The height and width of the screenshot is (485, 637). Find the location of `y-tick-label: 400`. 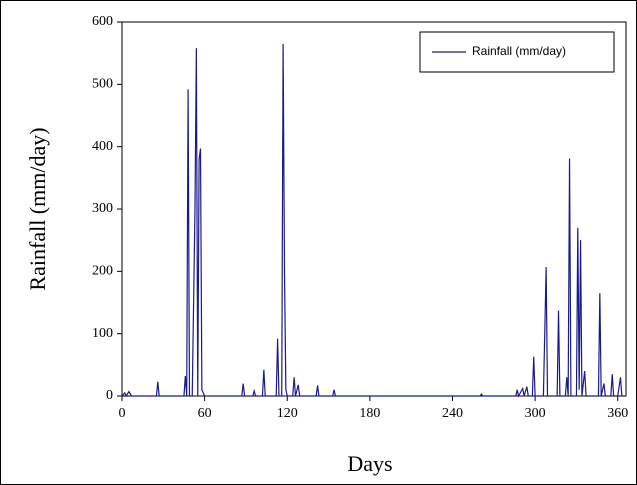

y-tick-label: 400 is located at coordinates (102, 146).